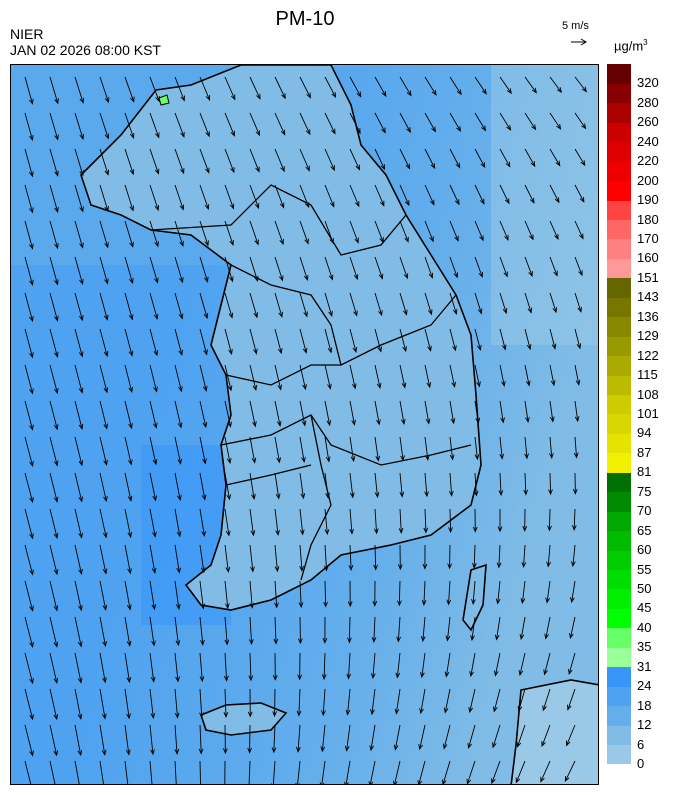  I want to click on colorbar-label: 31, so click(644, 666).